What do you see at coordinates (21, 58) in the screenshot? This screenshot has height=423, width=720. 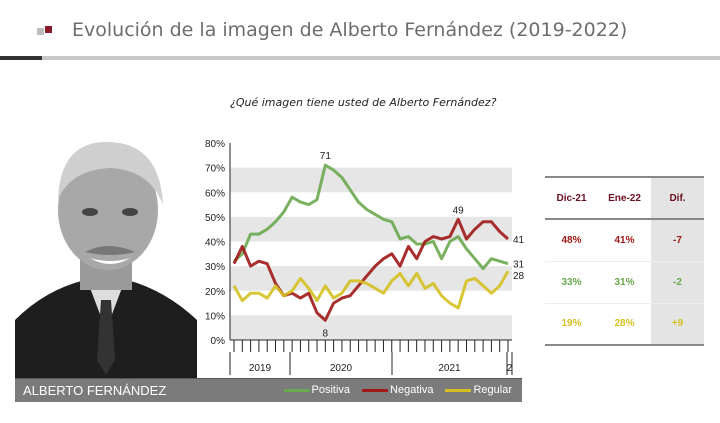 I see `header-divider-accent` at bounding box center [21, 58].